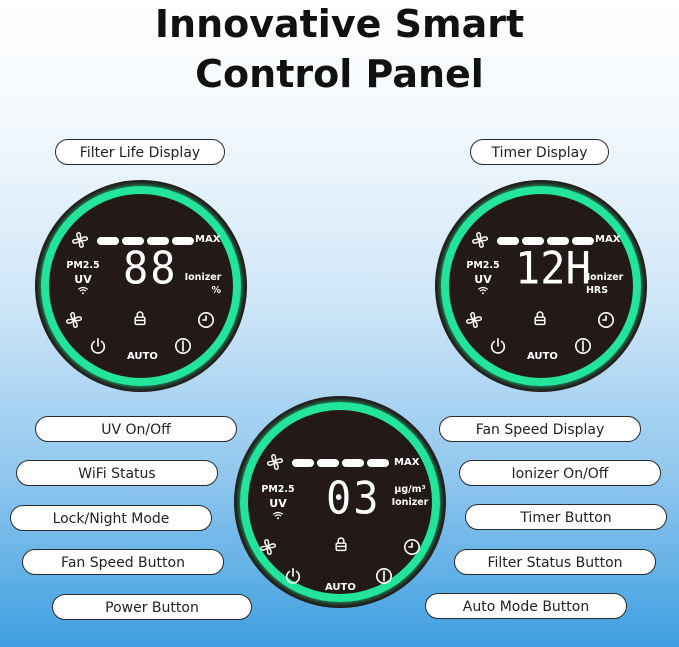 The height and width of the screenshot is (647, 679). I want to click on unit-label: %, so click(216, 290).